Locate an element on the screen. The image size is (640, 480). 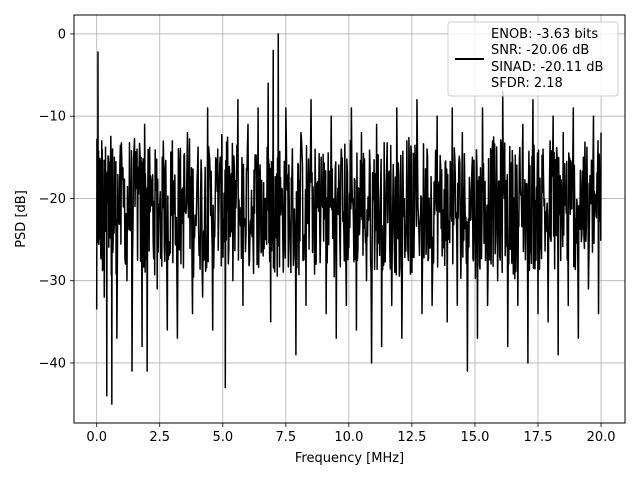
x-tick-label: 17.5 is located at coordinates (538, 437).